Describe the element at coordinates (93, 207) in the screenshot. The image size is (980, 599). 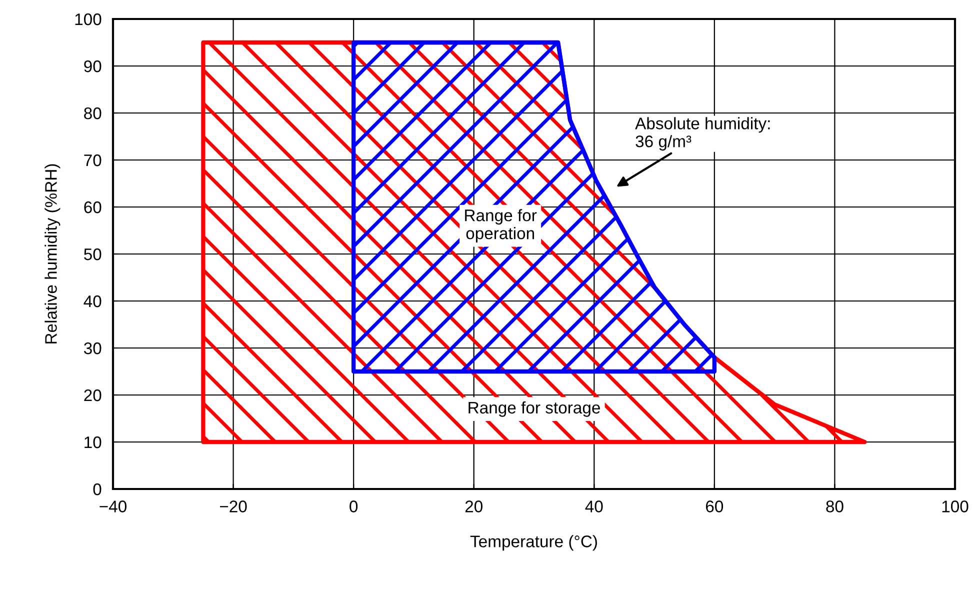
I see `y-tick-label: 60` at that location.